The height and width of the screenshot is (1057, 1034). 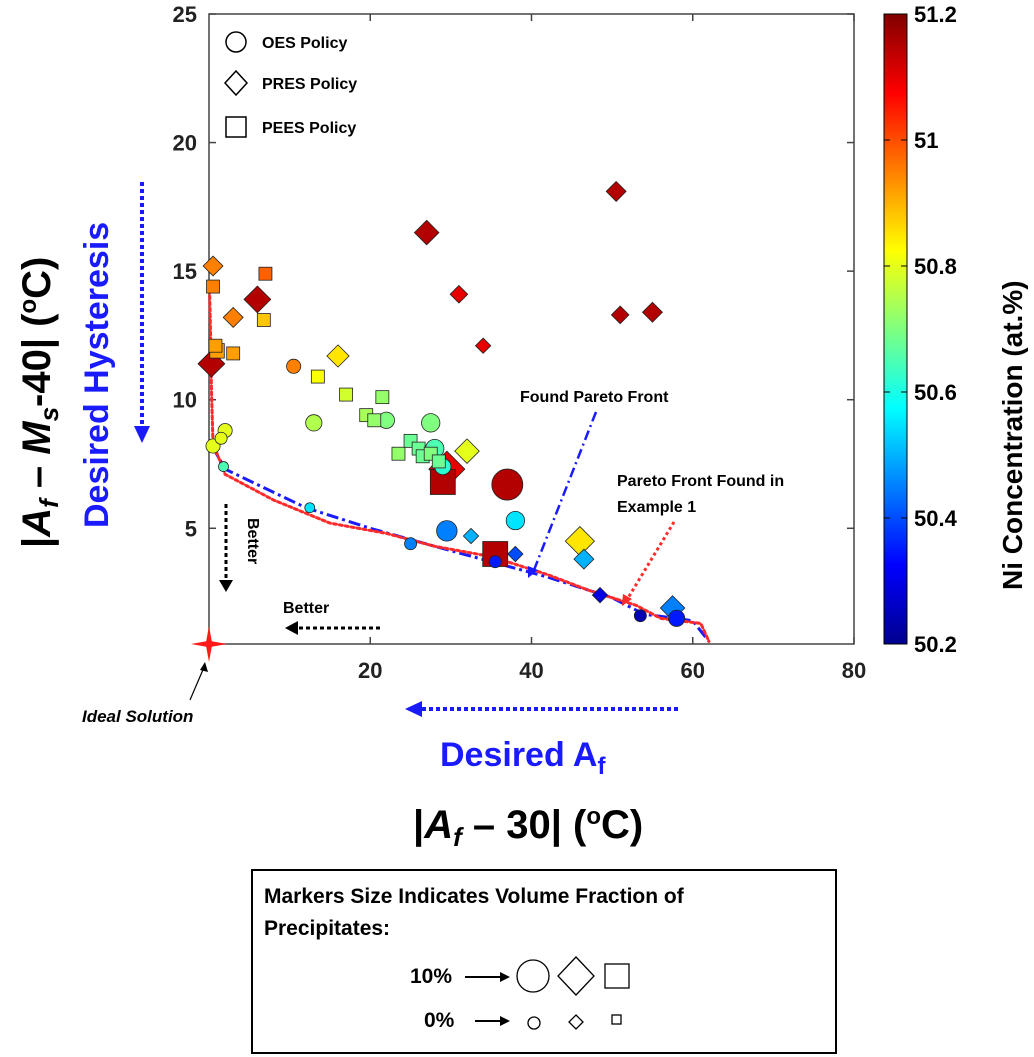 I want to click on legend-label-pees: PEES Policy, so click(x=309, y=128).